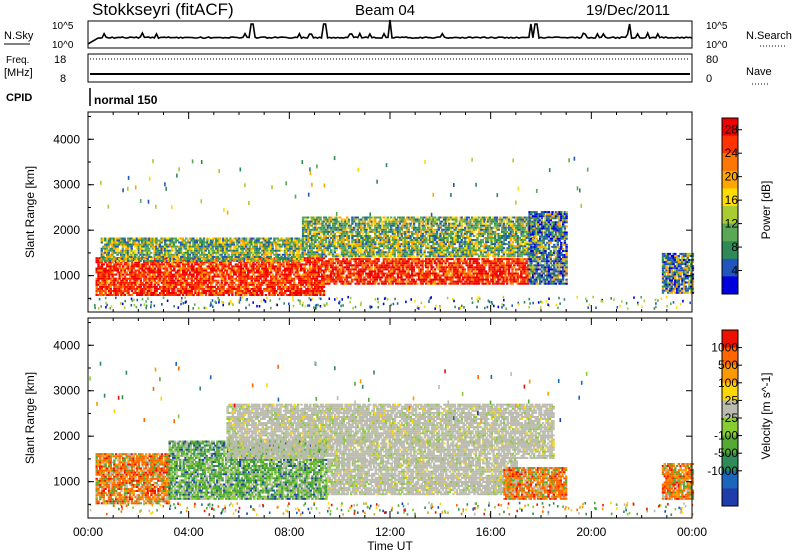 This screenshot has height=559, width=800. What do you see at coordinates (385, 10) in the screenshot?
I see `beam-title: Beam 04` at bounding box center [385, 10].